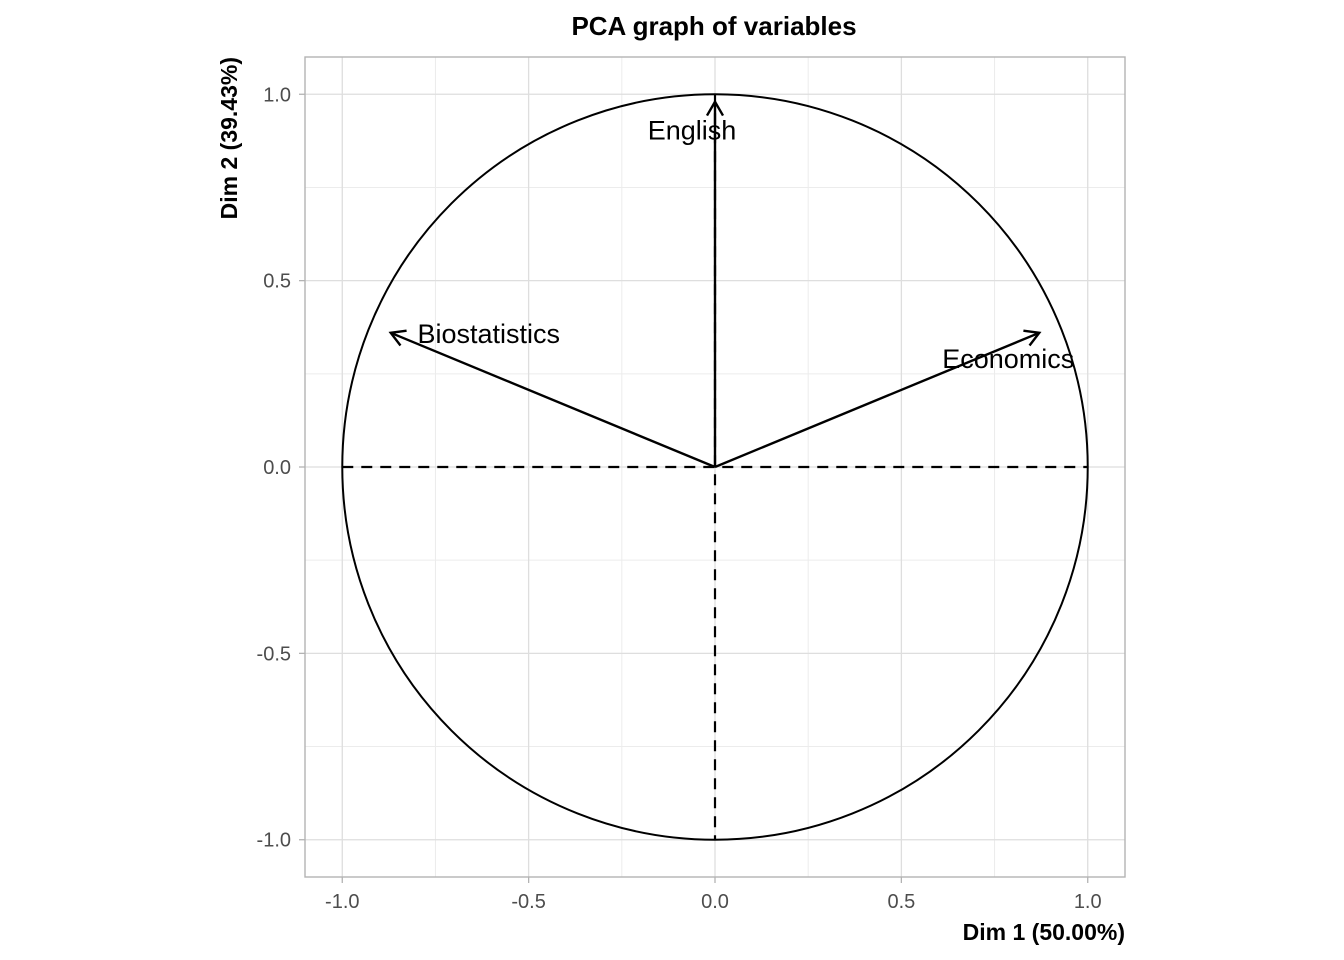 This screenshot has width=1344, height=960. I want to click on x-tick-label: -1.0, so click(342, 902).